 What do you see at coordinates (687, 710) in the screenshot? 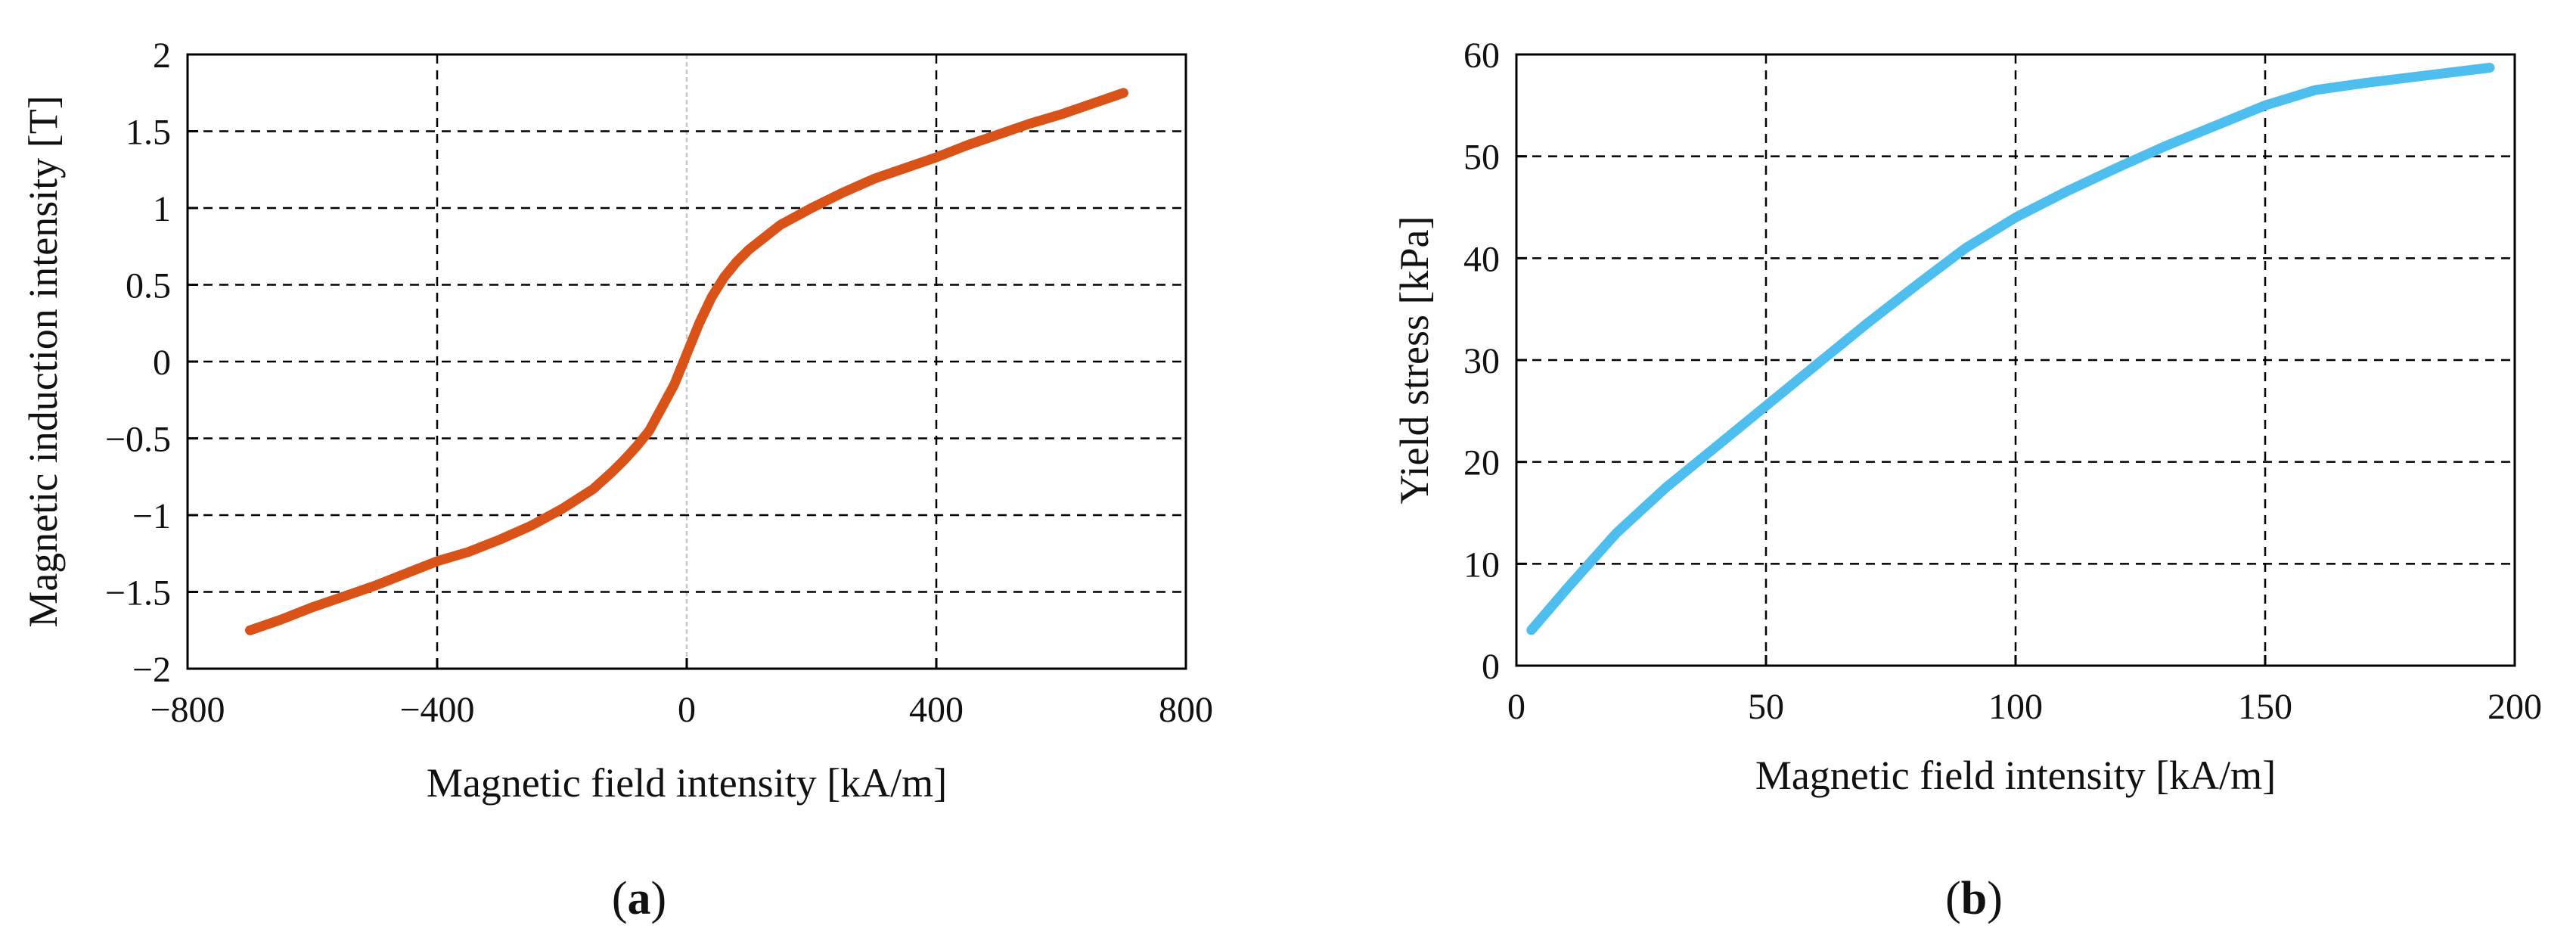
I see `x-tick-label-a-2: 0` at bounding box center [687, 710].